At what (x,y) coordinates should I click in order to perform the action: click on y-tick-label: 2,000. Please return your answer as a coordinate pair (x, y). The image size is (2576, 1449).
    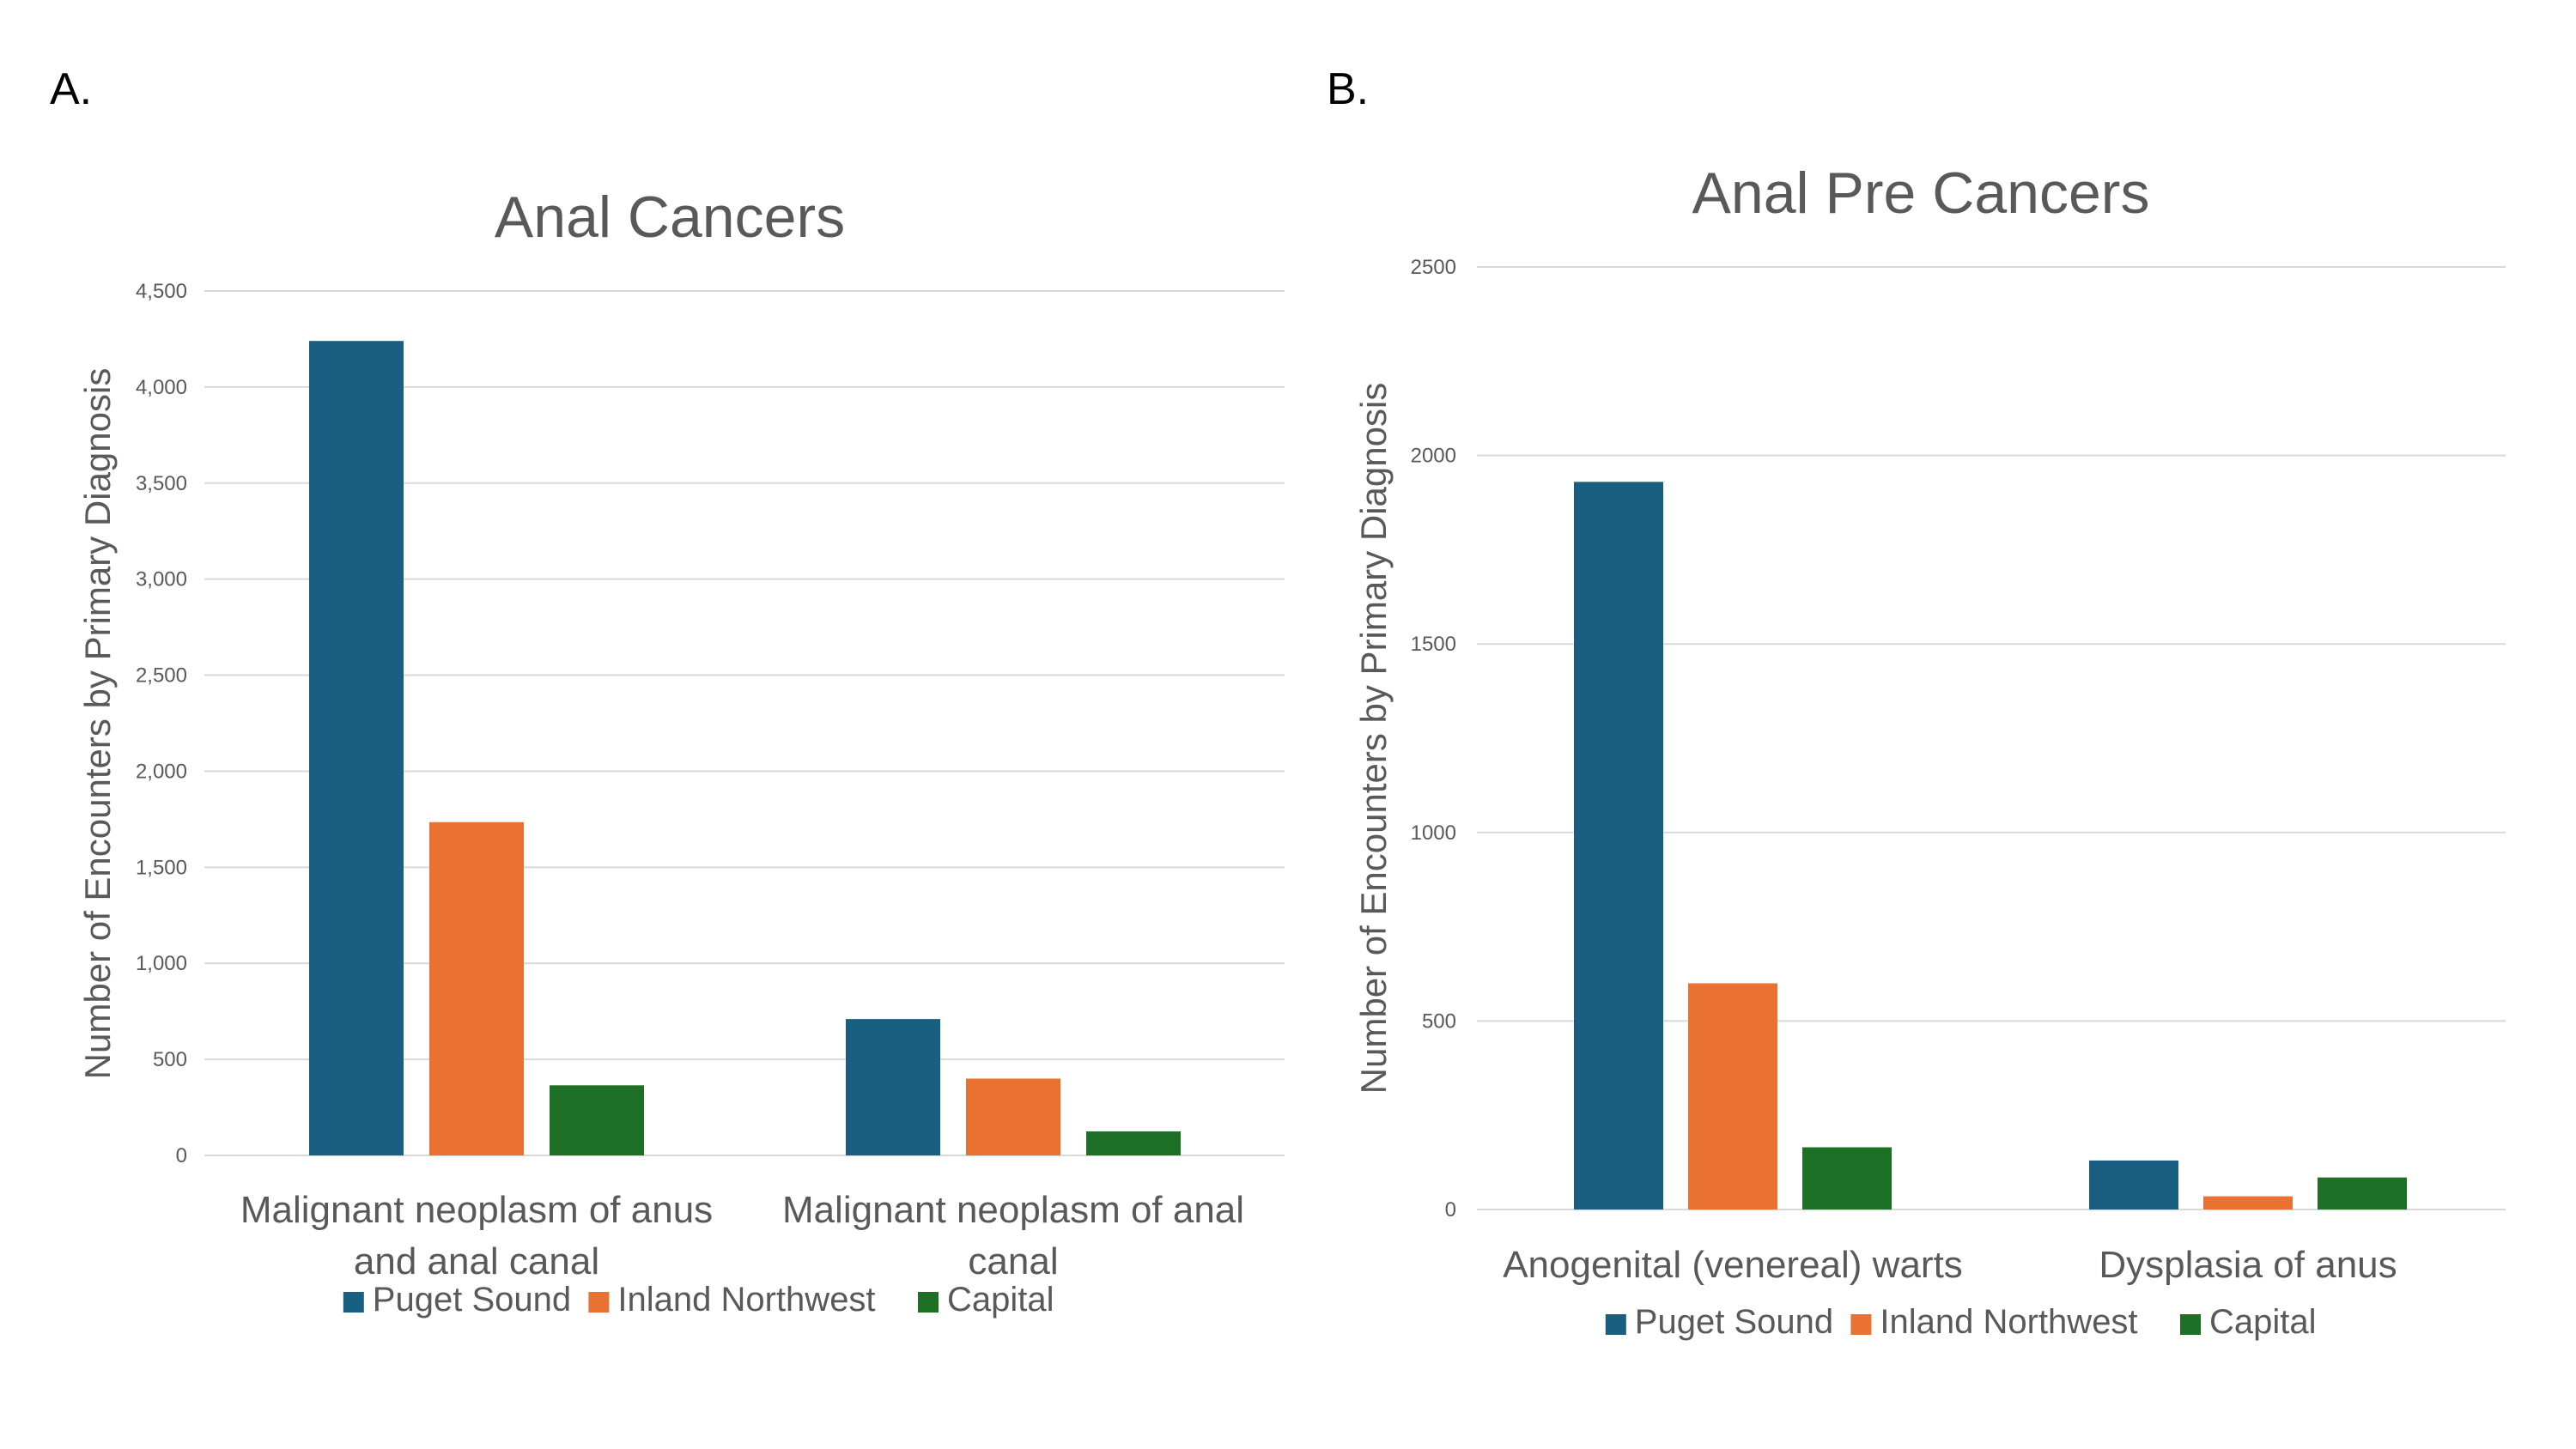
    Looking at the image, I should click on (161, 771).